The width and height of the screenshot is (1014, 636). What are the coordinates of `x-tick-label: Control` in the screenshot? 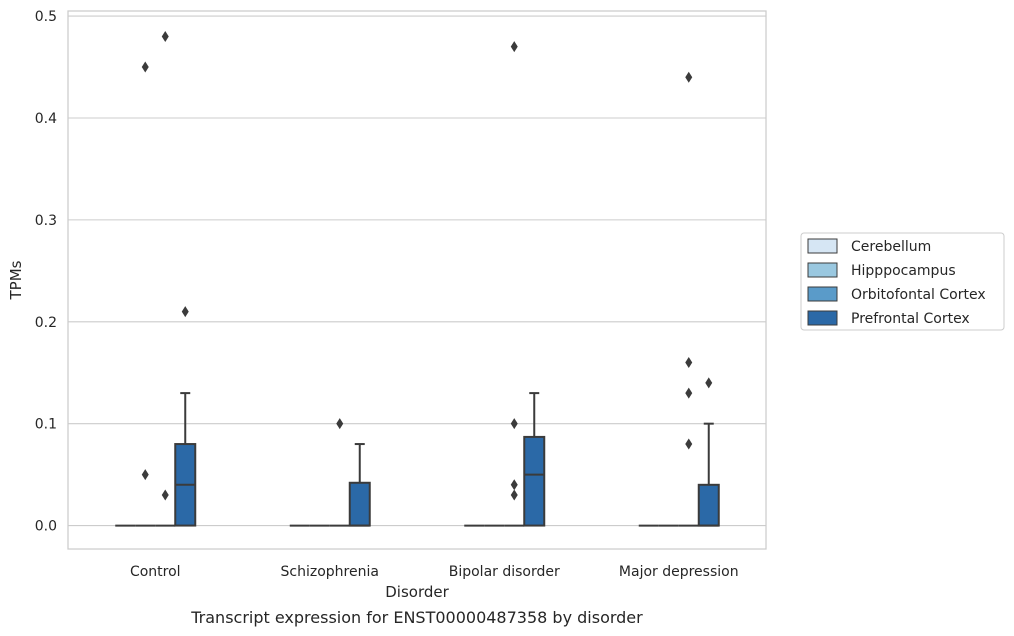 It's located at (155, 572).